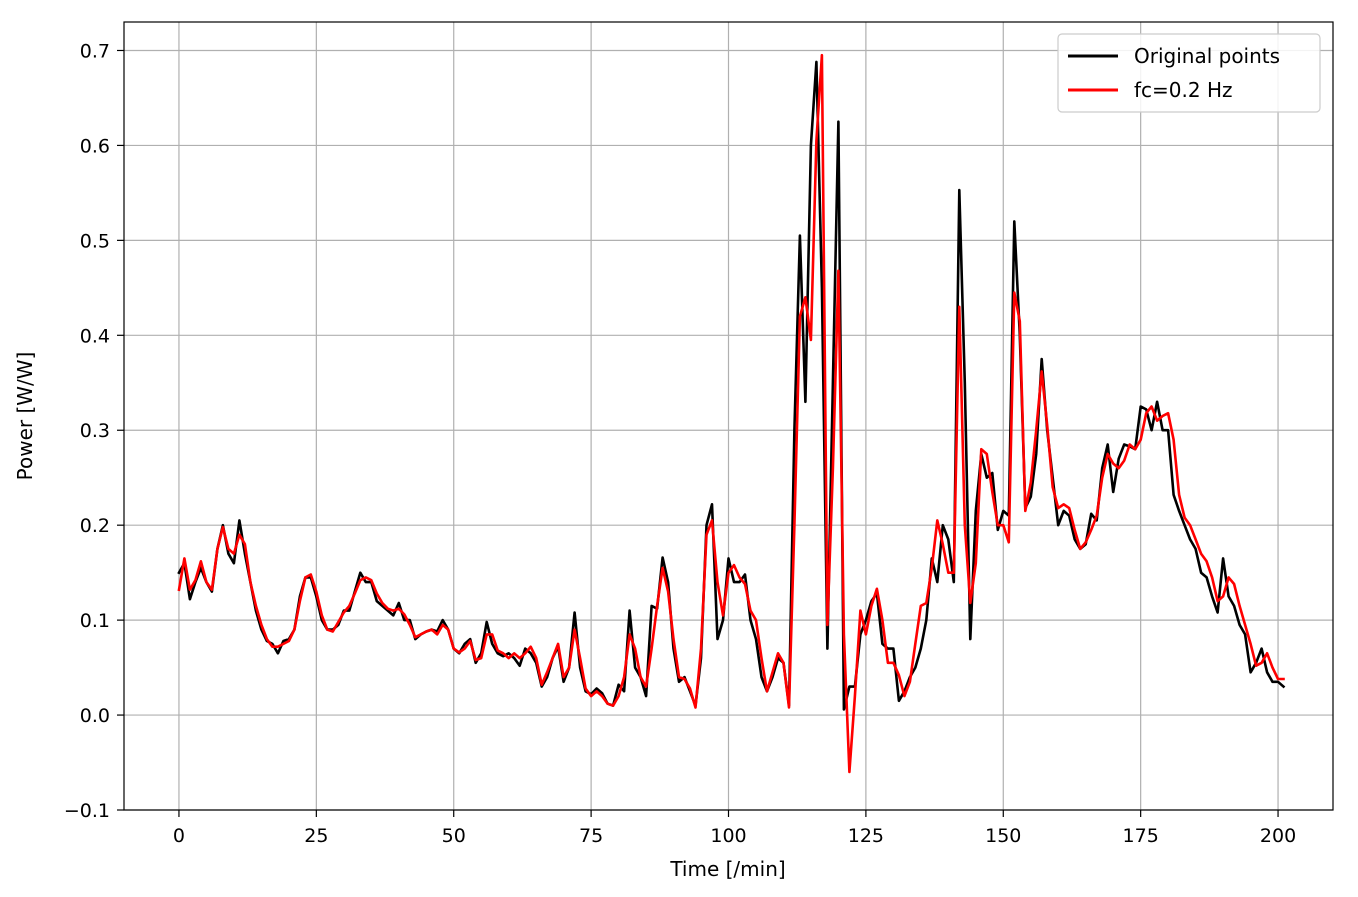 This screenshot has height=897, width=1358. Describe the element at coordinates (25, 416) in the screenshot. I see `y-axis-label: Power [W/W]` at that location.